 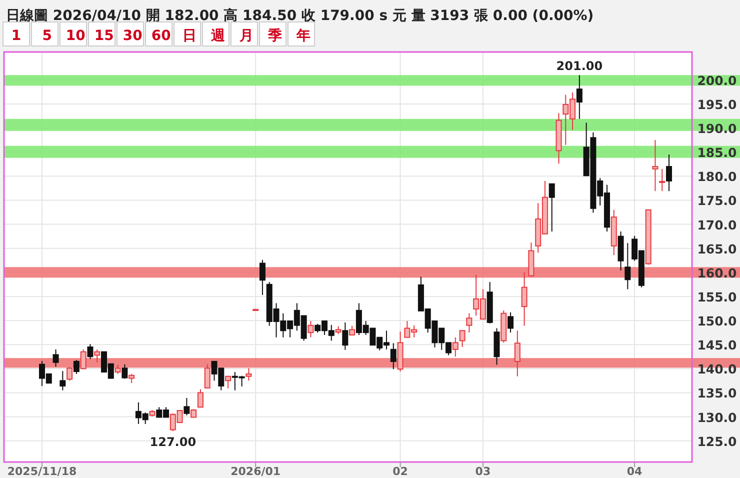 What do you see at coordinates (717, 345) in the screenshot?
I see `y-tick-label: 145.0` at bounding box center [717, 345].